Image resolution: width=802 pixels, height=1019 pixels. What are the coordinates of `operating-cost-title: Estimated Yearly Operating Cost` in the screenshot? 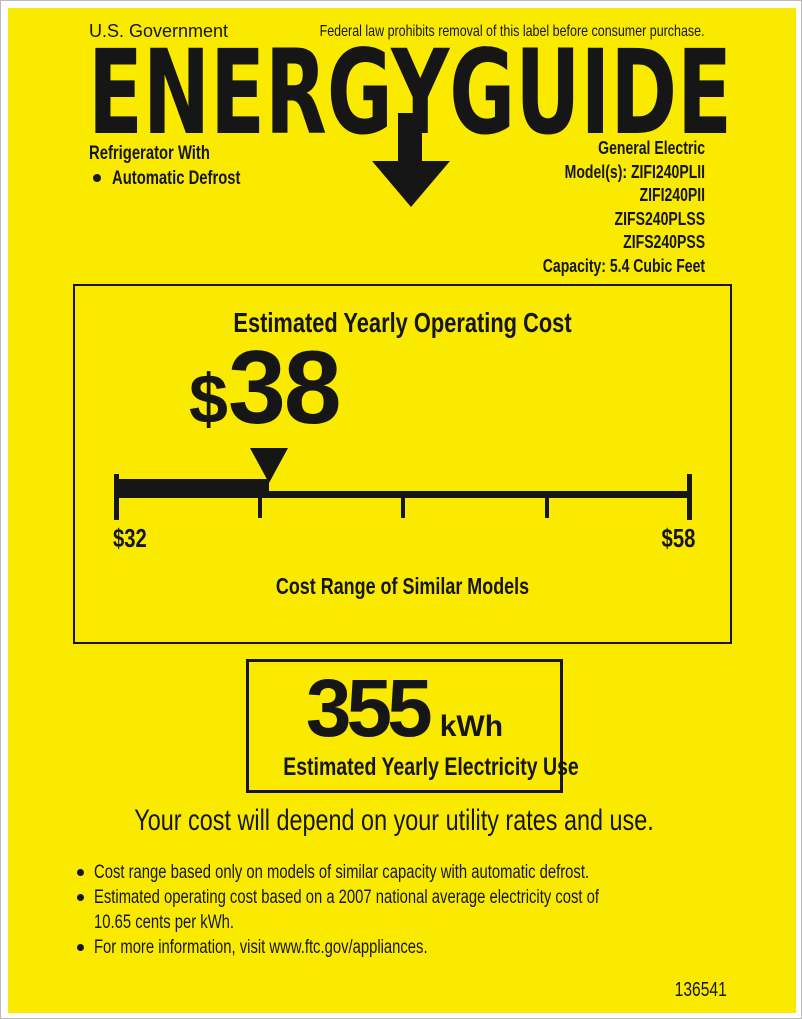 It's located at (402, 322).